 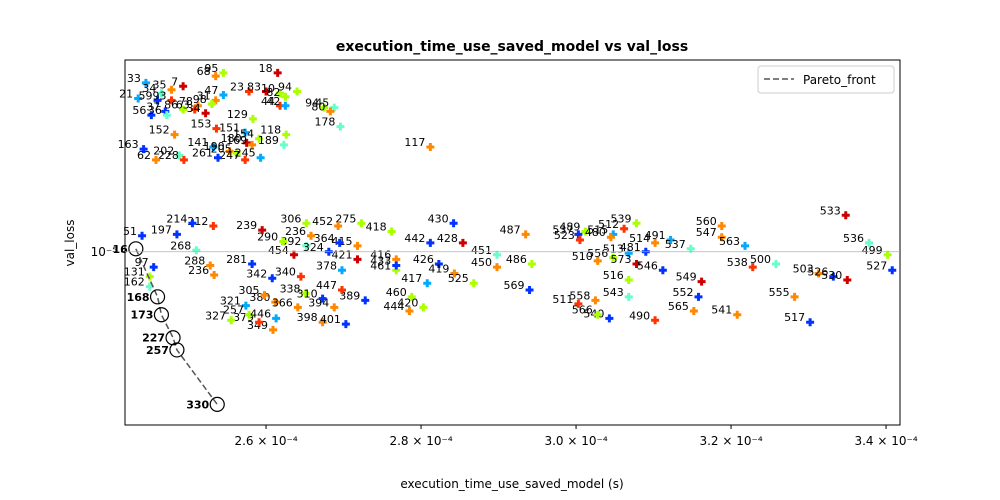 What do you see at coordinates (428, 260) in the screenshot?
I see `data-point: 426` at bounding box center [428, 260].